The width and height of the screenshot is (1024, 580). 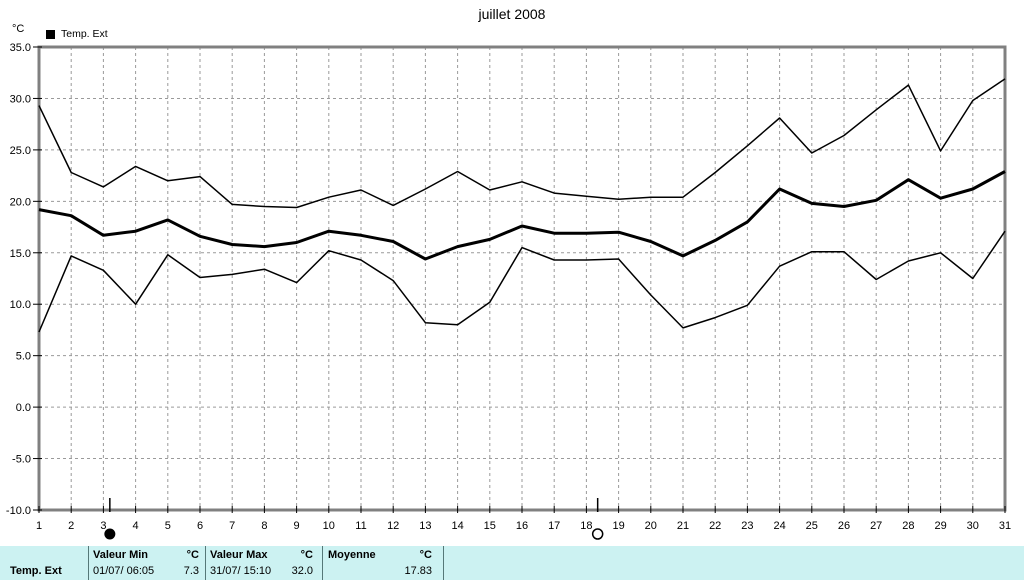 What do you see at coordinates (103, 526) in the screenshot?
I see `x-tick-label: 3` at bounding box center [103, 526].